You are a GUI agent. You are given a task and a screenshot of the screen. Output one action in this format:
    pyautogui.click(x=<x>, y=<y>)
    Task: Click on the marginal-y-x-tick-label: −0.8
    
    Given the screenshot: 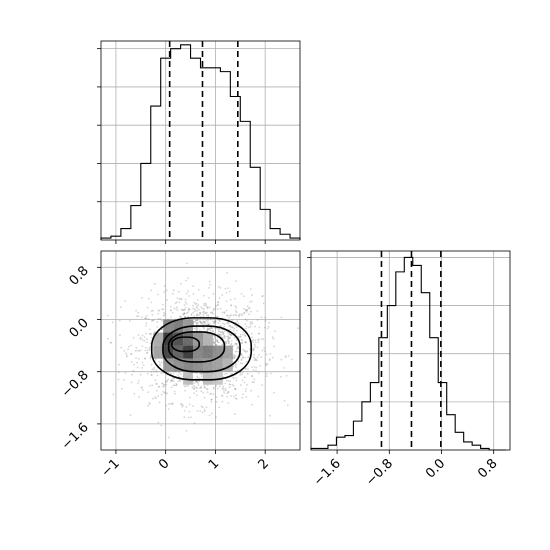 What is the action you would take?
    pyautogui.click(x=379, y=472)
    